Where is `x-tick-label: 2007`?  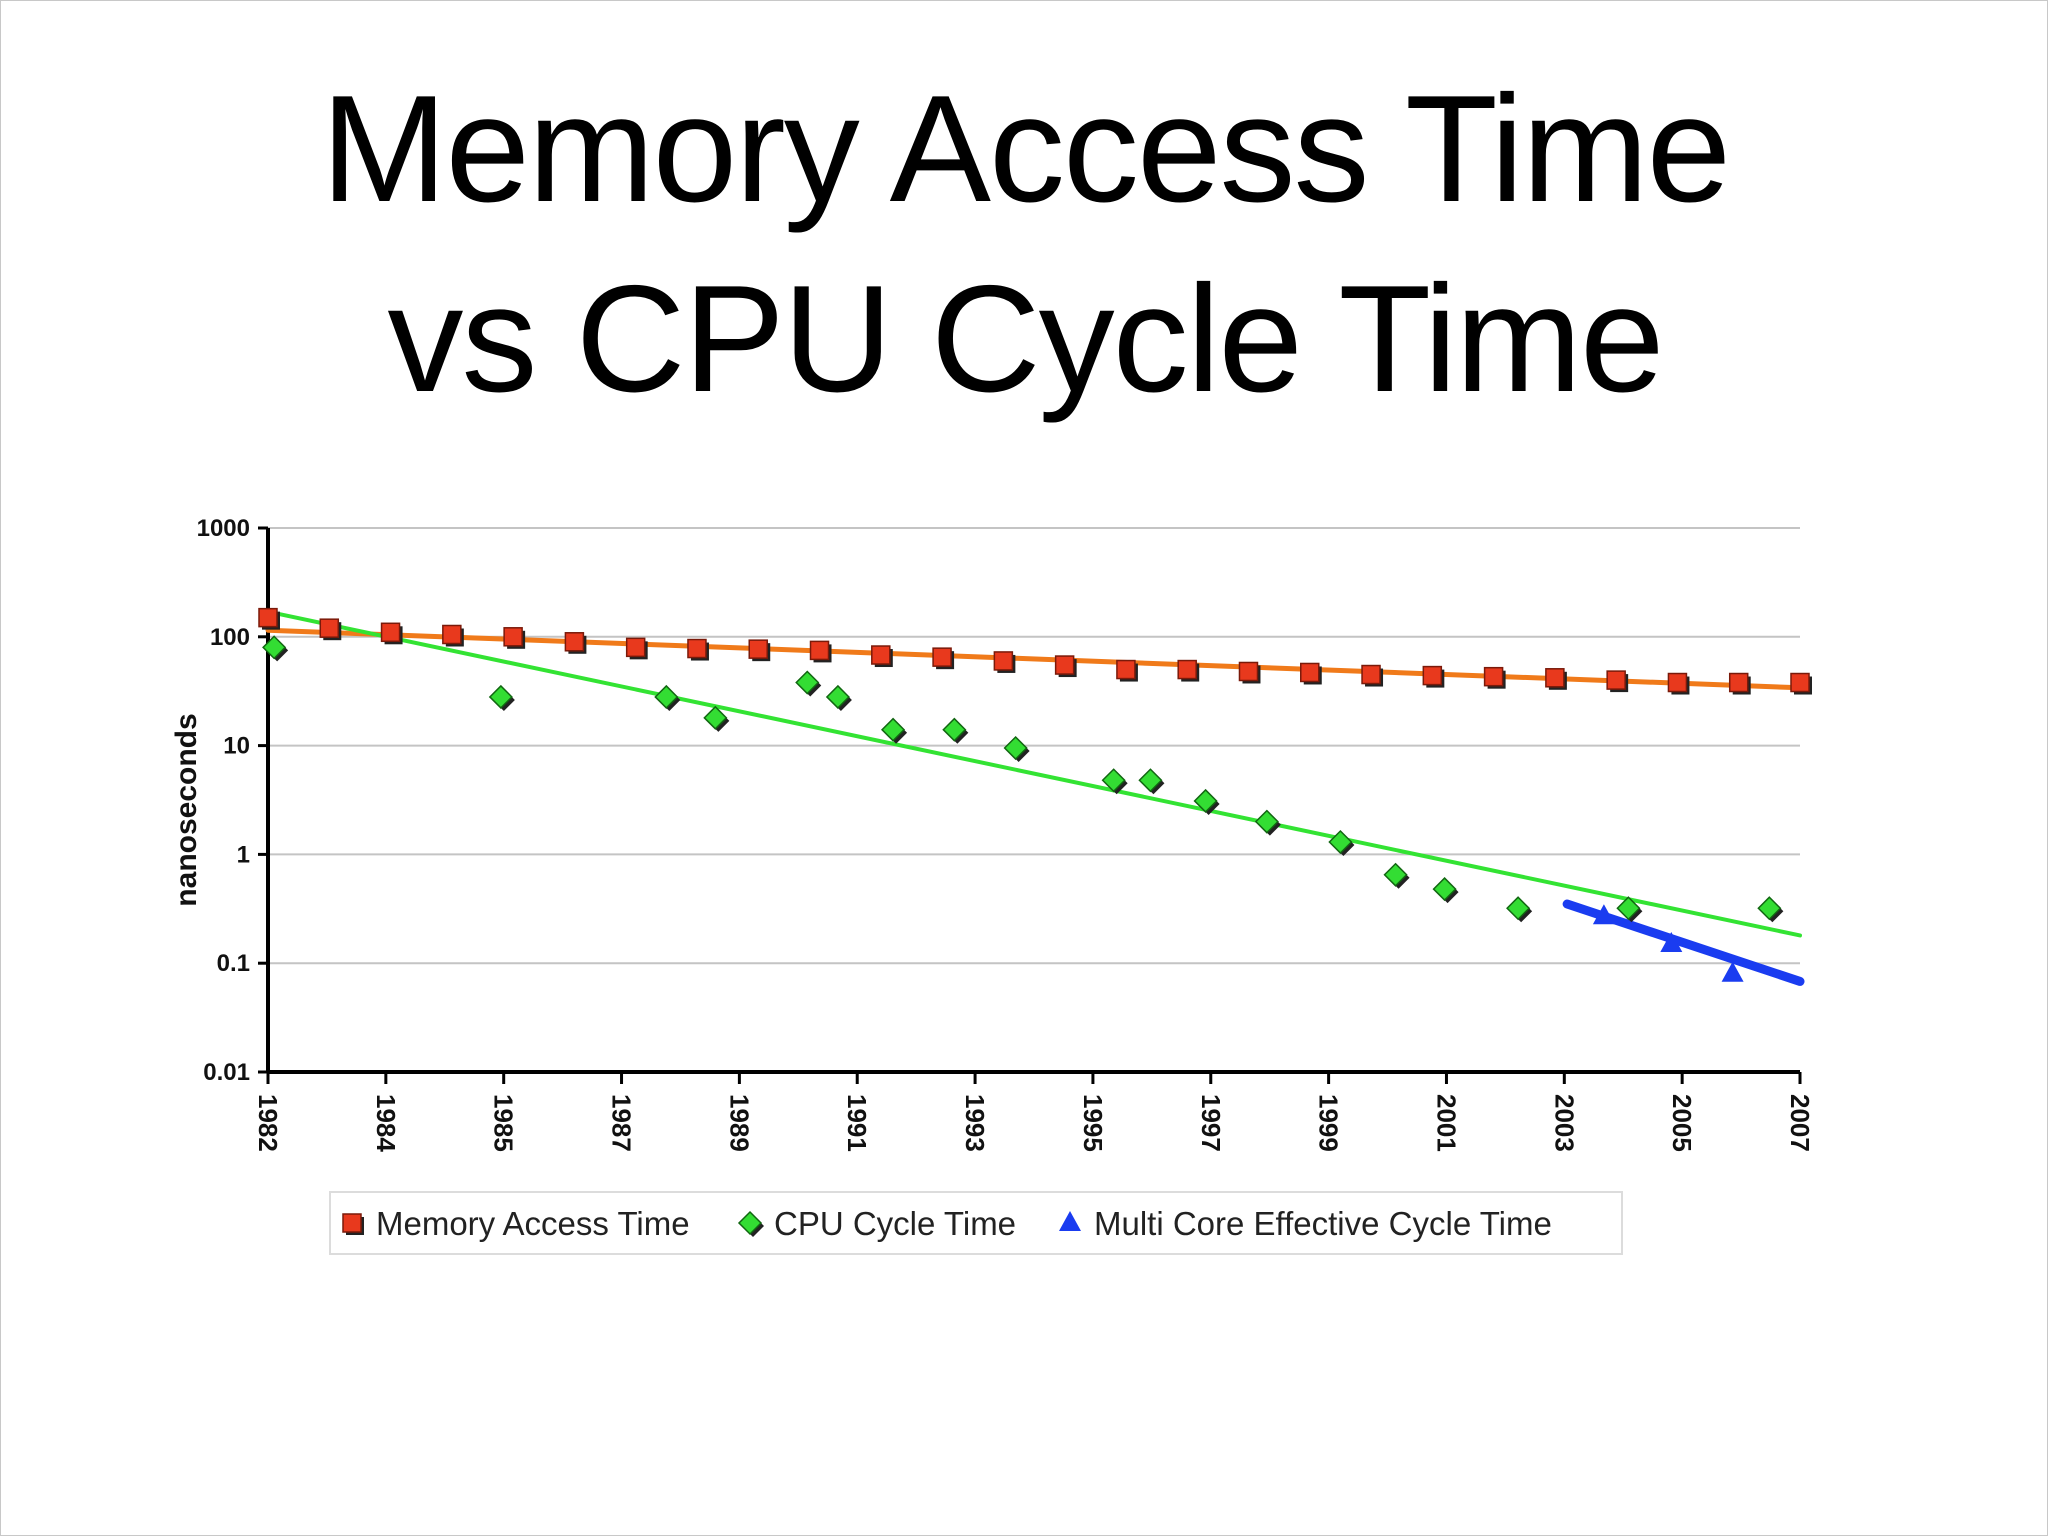 x-tick-label: 2007 is located at coordinates (1800, 1123).